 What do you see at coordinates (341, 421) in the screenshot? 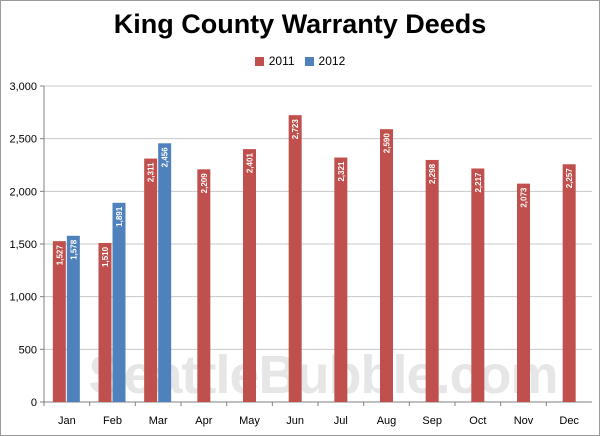
I see `x-tick-label: Jul` at bounding box center [341, 421].